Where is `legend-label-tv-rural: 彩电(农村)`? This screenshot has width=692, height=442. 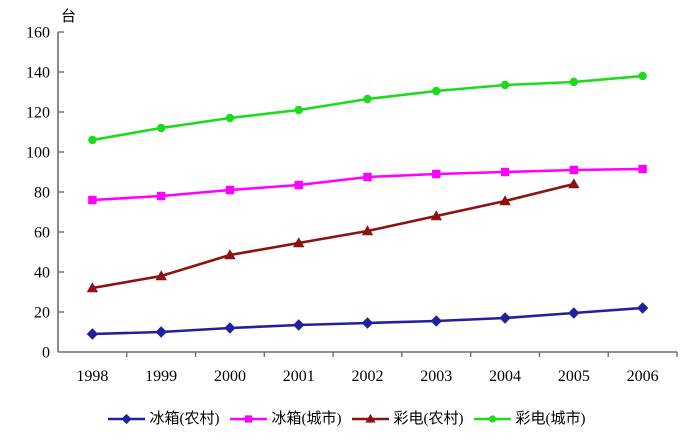 legend-label-tv-rural: 彩电(农村) is located at coordinates (428, 418).